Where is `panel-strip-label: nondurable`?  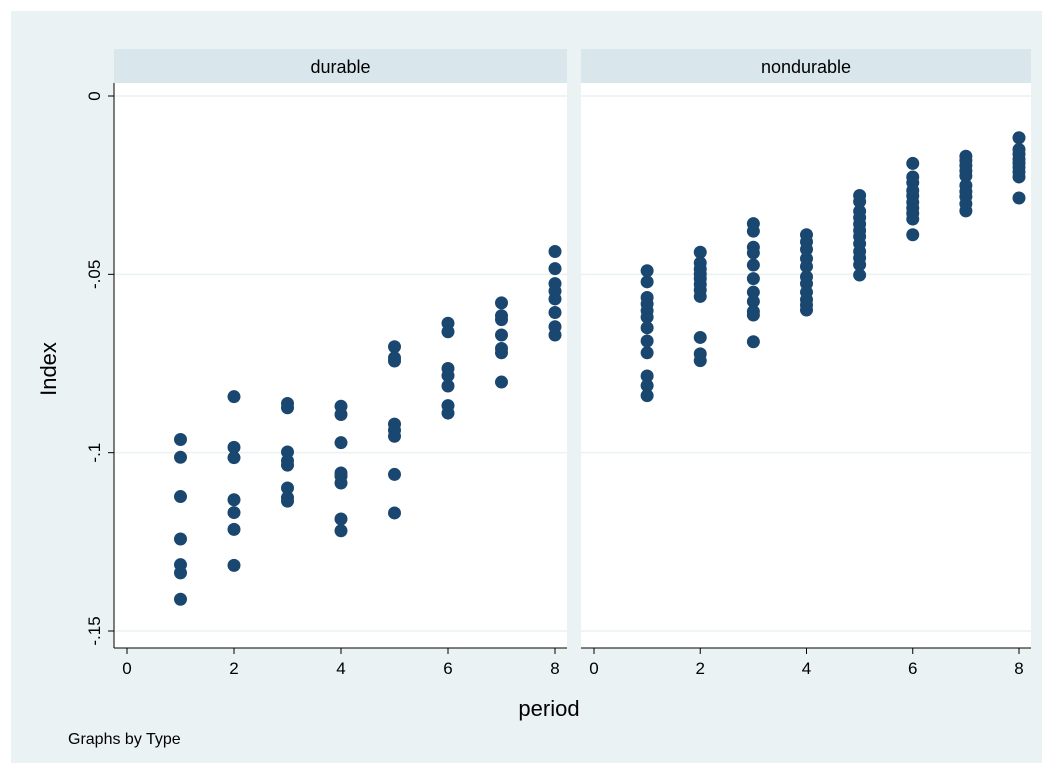
panel-strip-label: nondurable is located at coordinates (806, 67).